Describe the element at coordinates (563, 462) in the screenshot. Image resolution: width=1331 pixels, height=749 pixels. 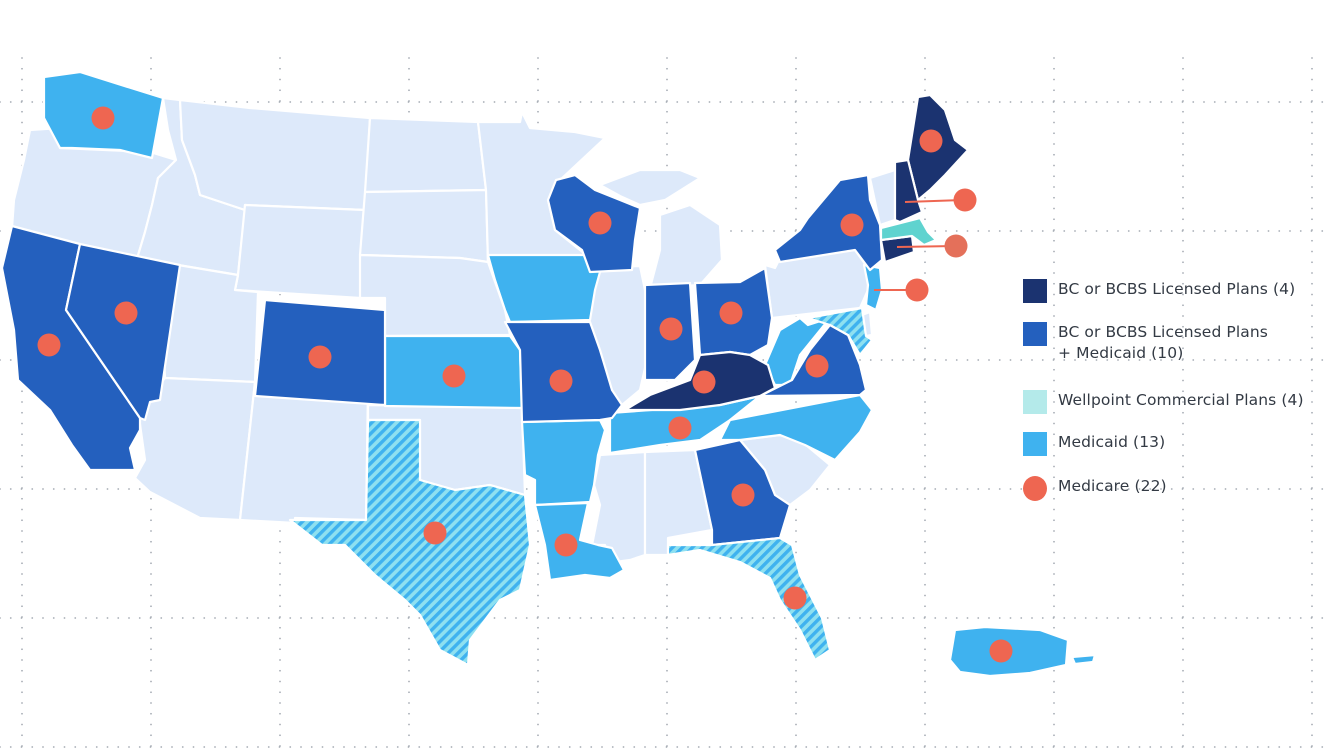
I see `state-arkansas` at that location.